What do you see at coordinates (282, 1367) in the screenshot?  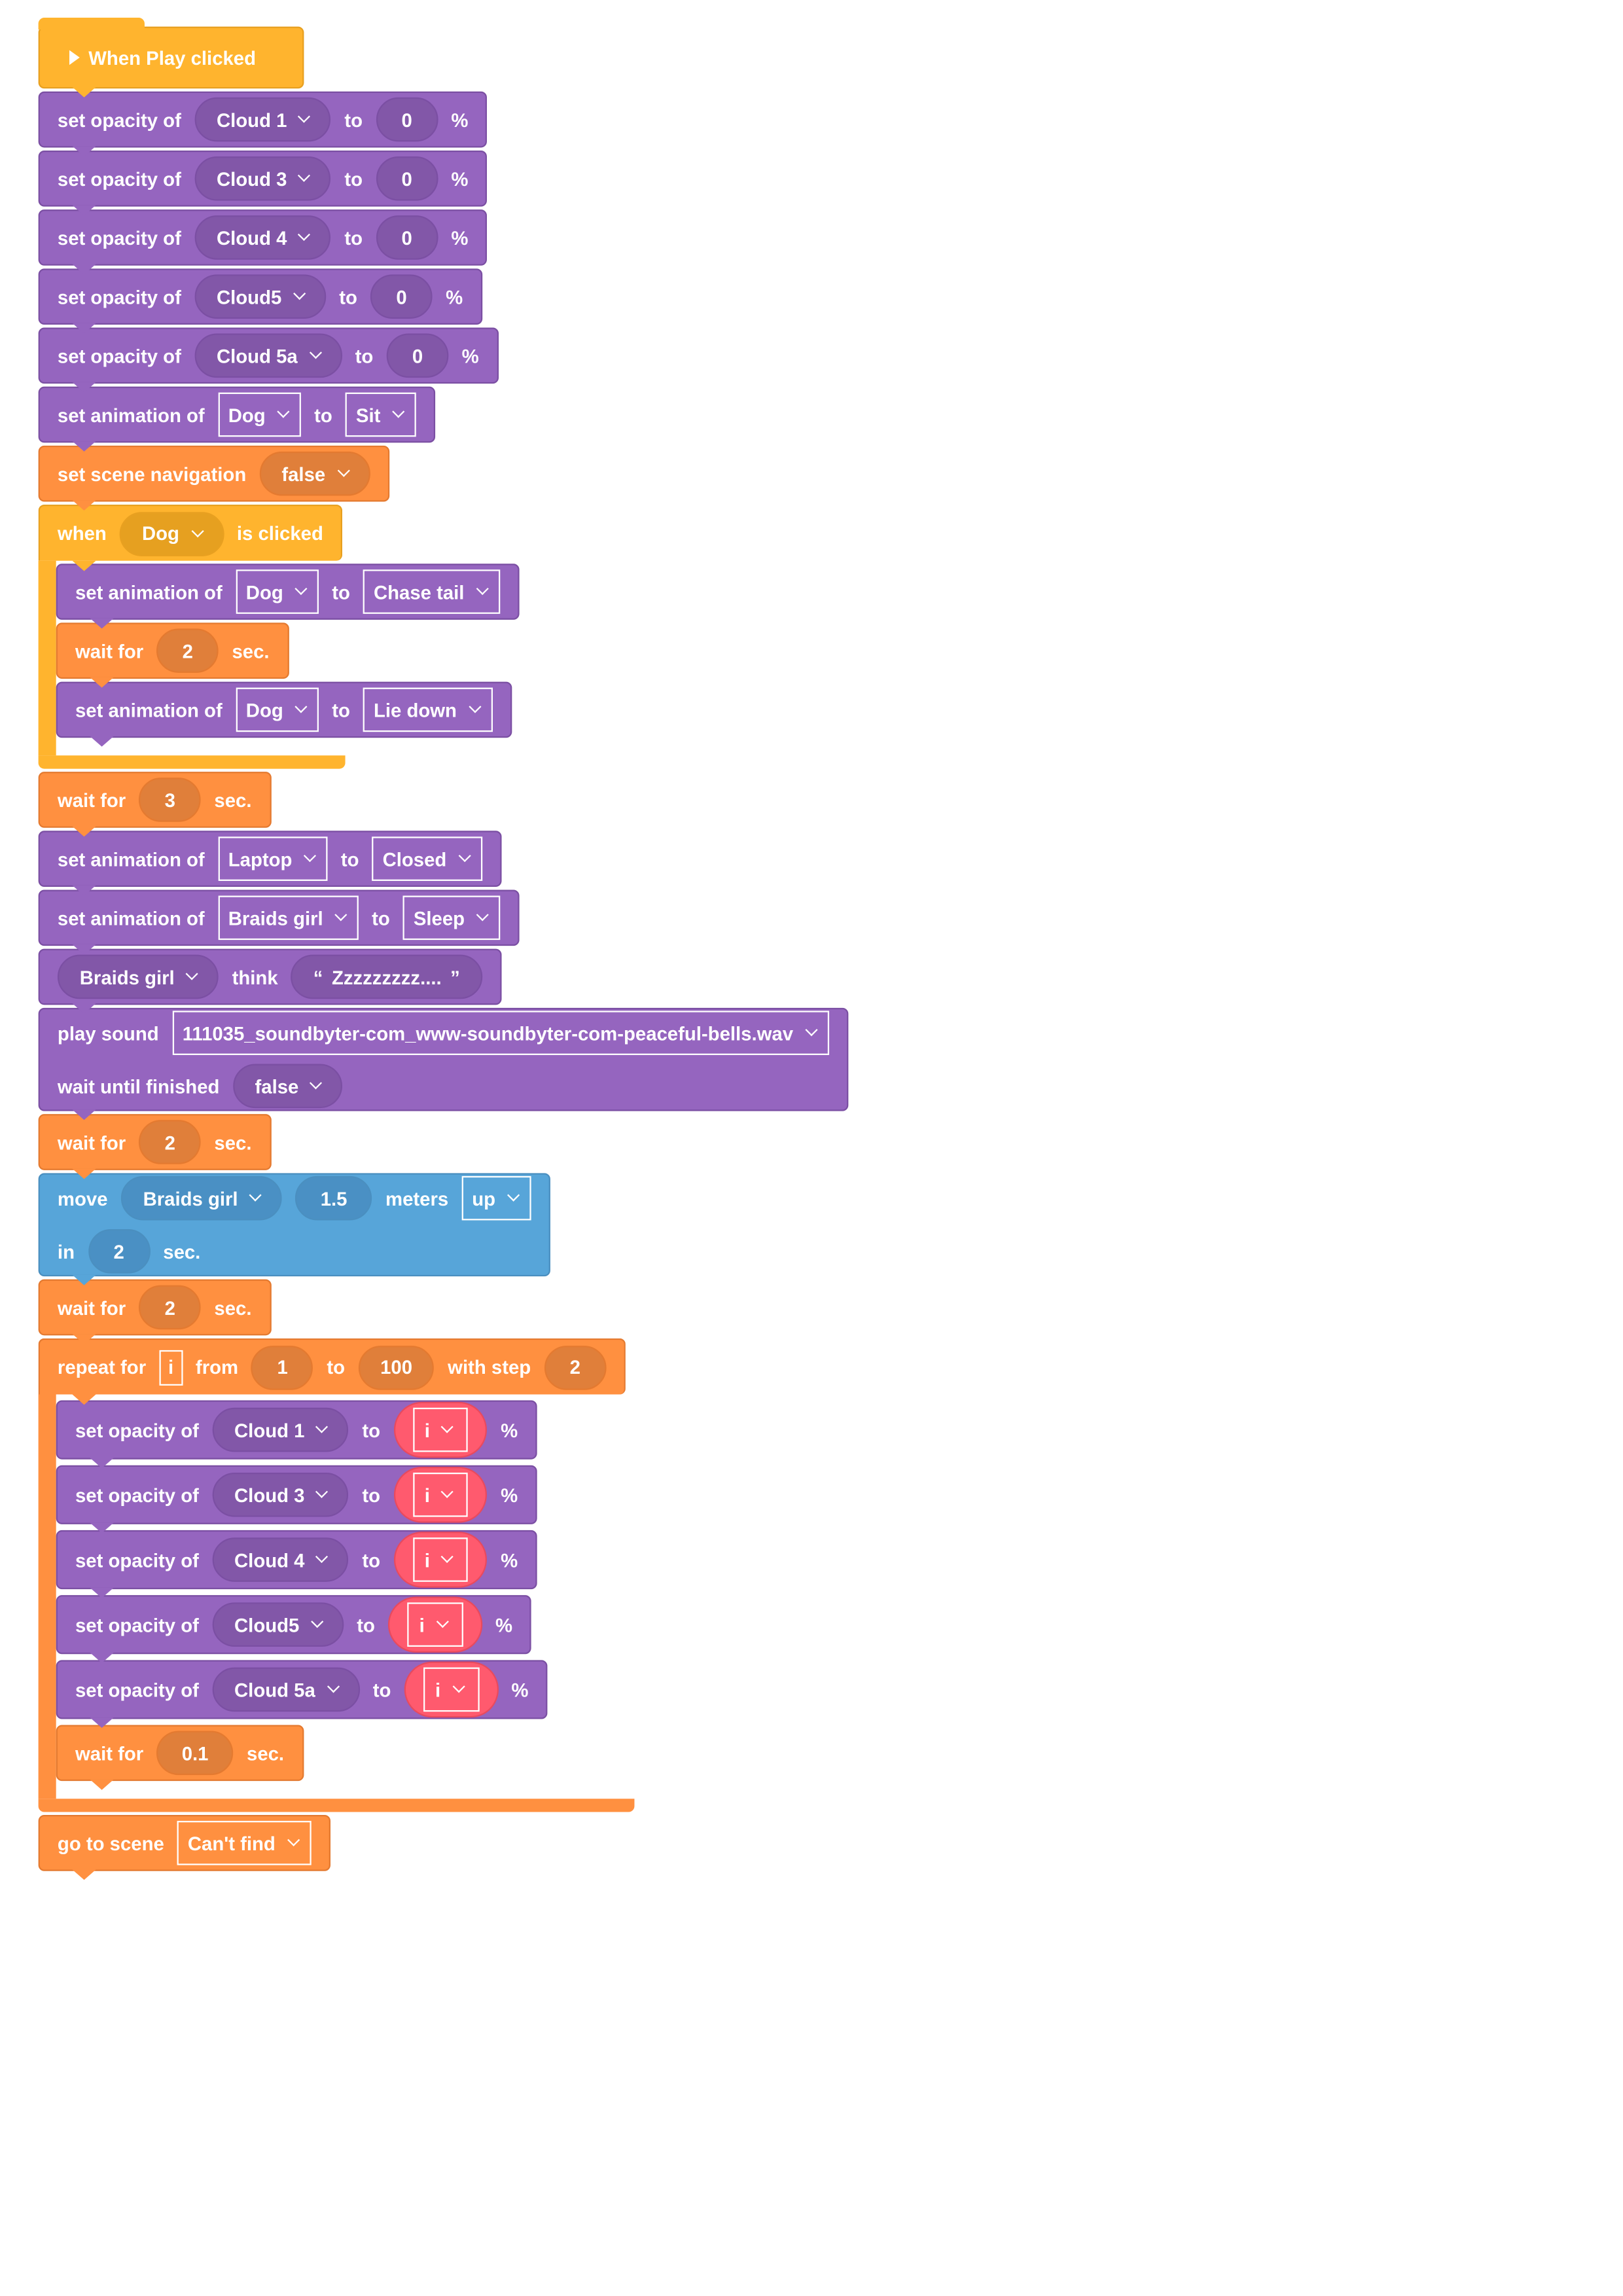 I see `start-input: 1` at bounding box center [282, 1367].